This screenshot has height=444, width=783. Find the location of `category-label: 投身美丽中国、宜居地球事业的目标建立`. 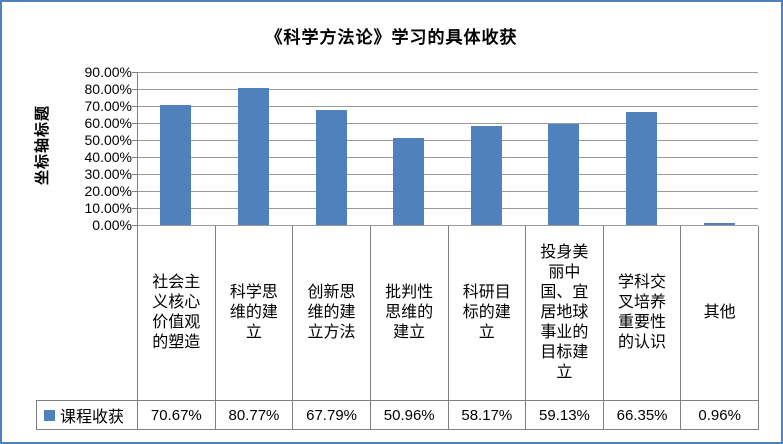

category-label: 投身美丽中国、宜居地球事业的目标建立 is located at coordinates (564, 312).